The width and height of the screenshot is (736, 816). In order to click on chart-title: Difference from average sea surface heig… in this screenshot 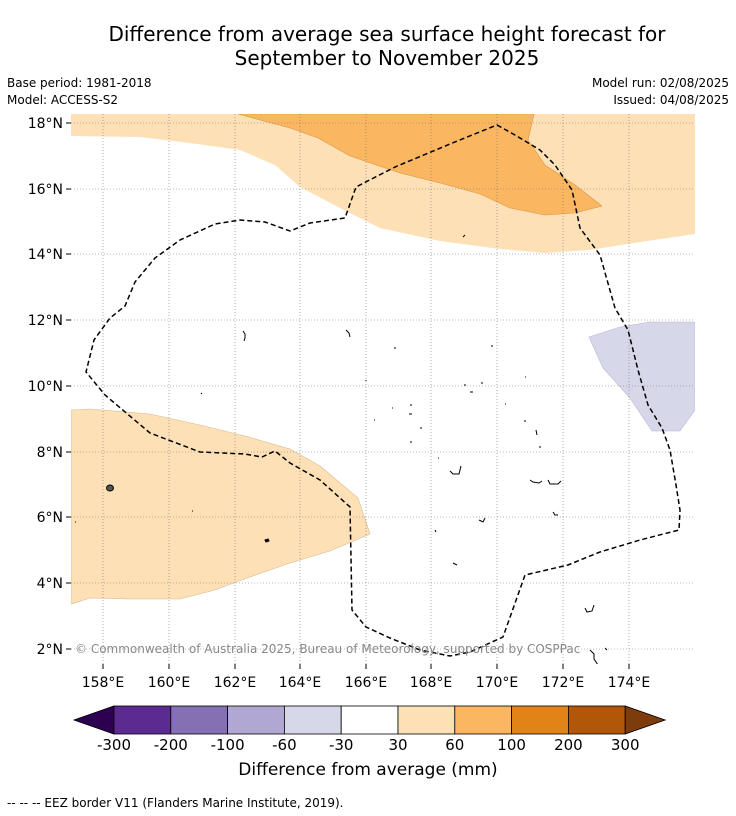, I will do `click(368, 46)`.